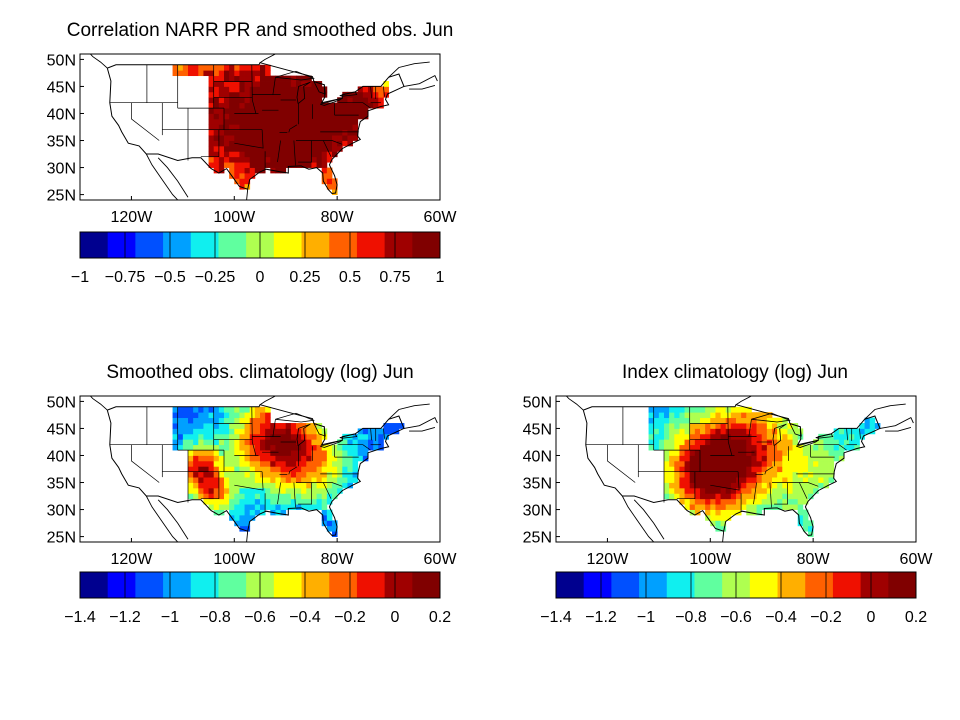 The image size is (960, 720). What do you see at coordinates (871, 617) in the screenshot?
I see `colorbar-tick-label: 0` at bounding box center [871, 617].